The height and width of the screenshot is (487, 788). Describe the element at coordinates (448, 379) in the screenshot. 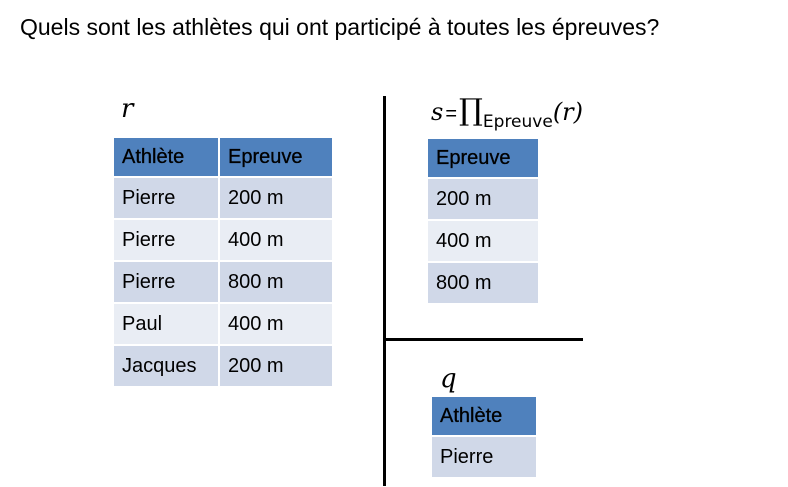

I see `relation-q-name: q` at that location.